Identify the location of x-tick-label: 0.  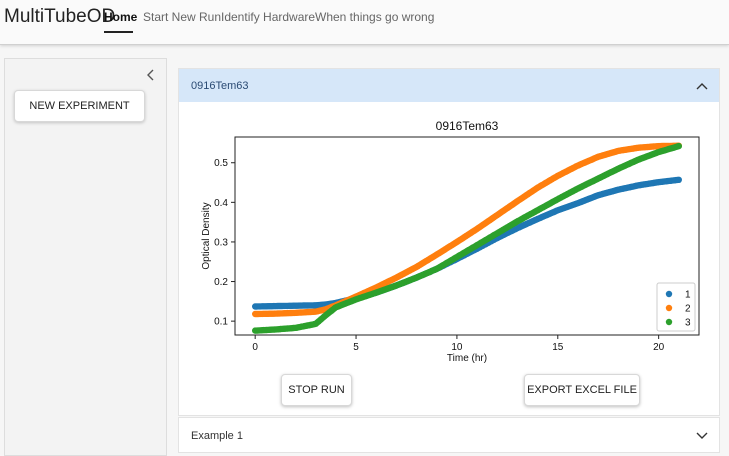
(255, 347).